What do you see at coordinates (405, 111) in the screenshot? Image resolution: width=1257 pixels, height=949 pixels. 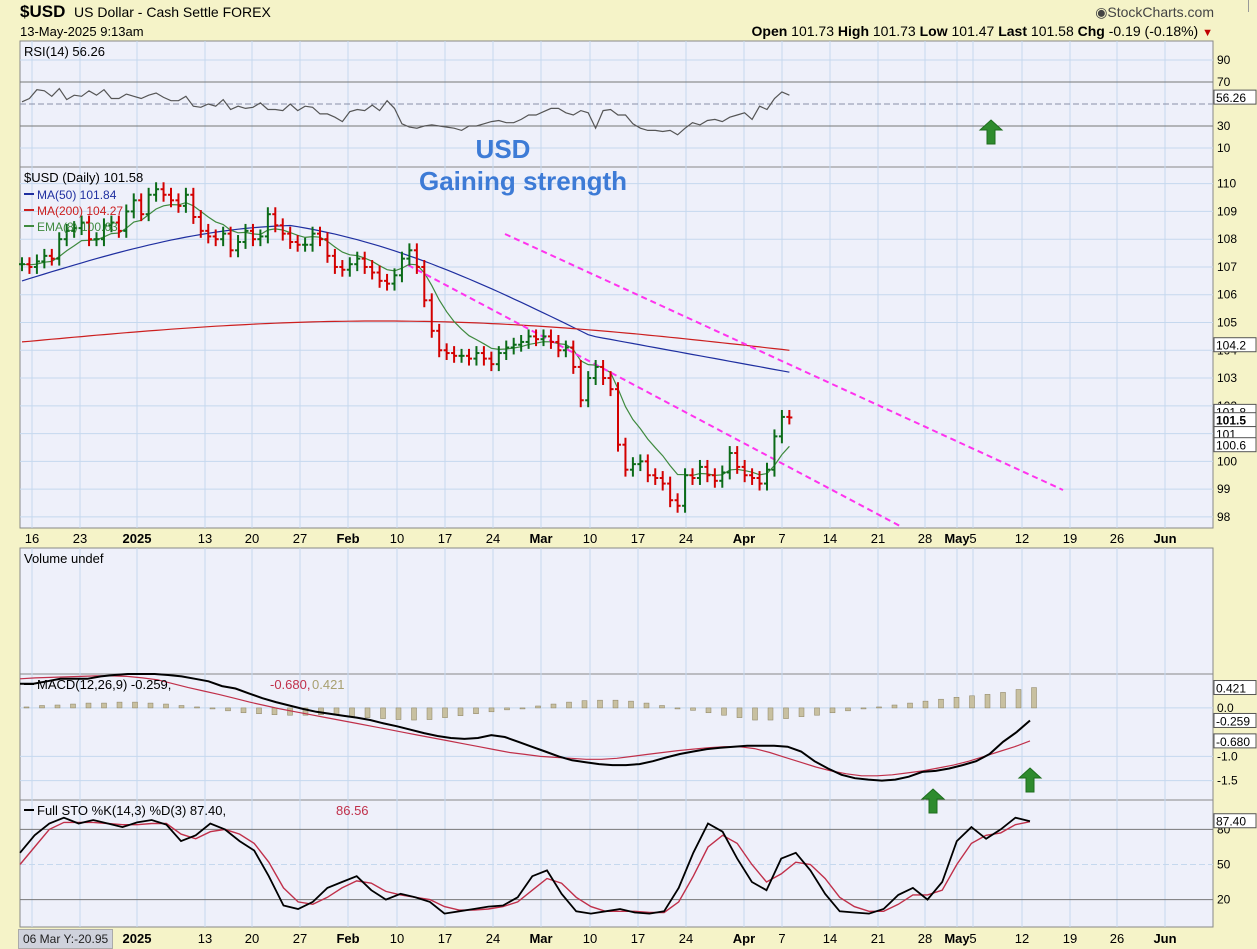 I see `rsi-line` at bounding box center [405, 111].